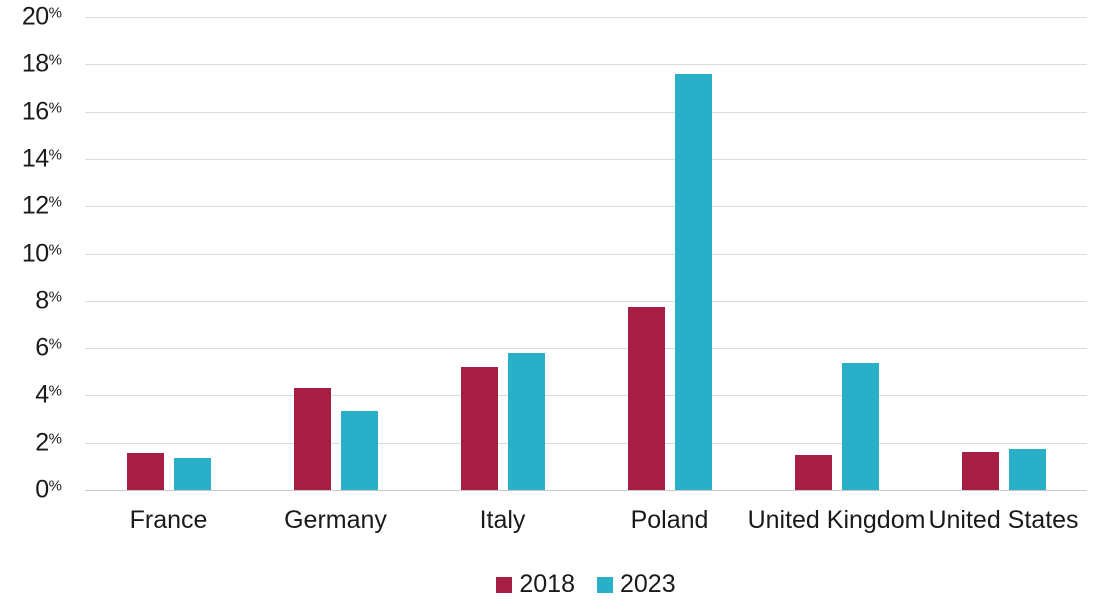 The image size is (1120, 613). Describe the element at coordinates (168, 519) in the screenshot. I see `x-category-label: France` at that location.